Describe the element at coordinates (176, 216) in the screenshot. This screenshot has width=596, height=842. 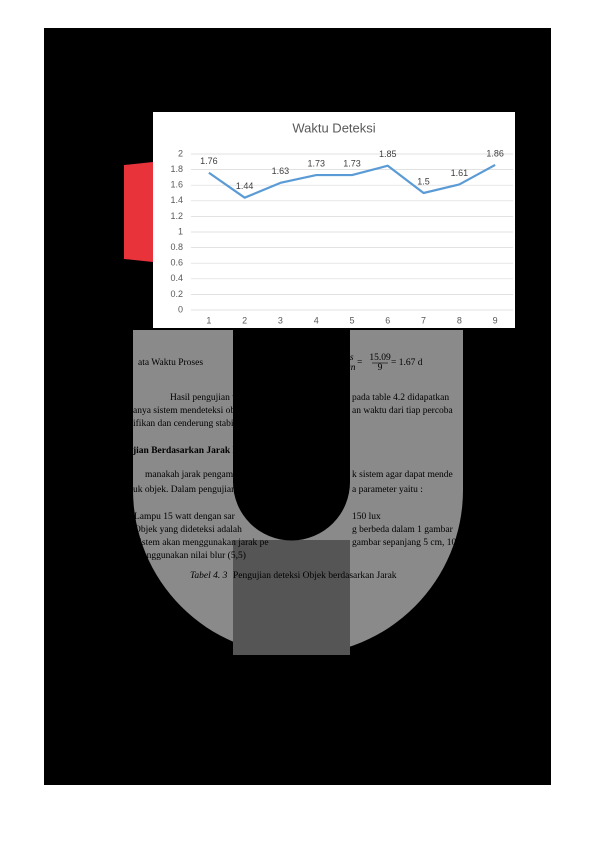
I see `y-tick-label: 1.2` at that location.